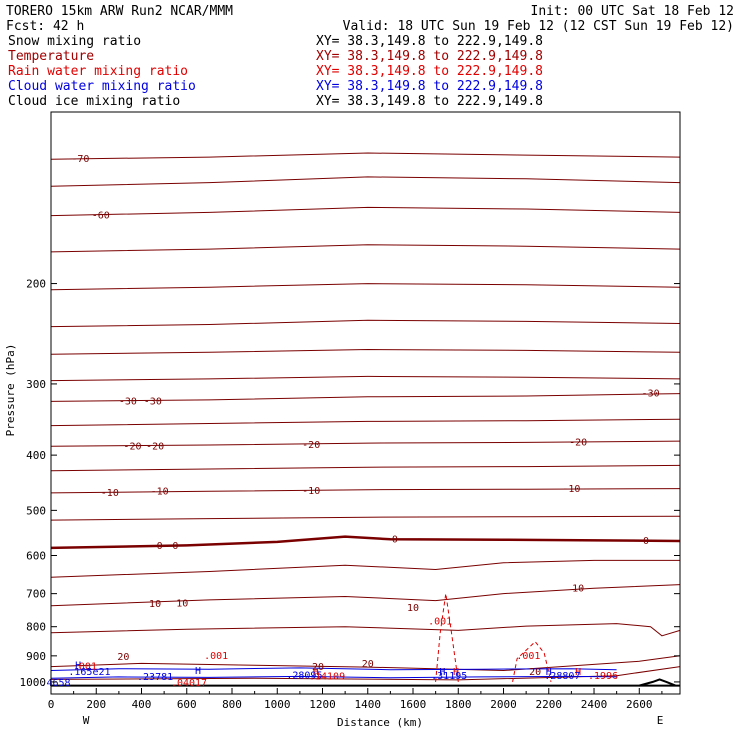  Describe the element at coordinates (45, 26) in the screenshot. I see `header-forecast-hour: Fcst: 42 h` at that location.